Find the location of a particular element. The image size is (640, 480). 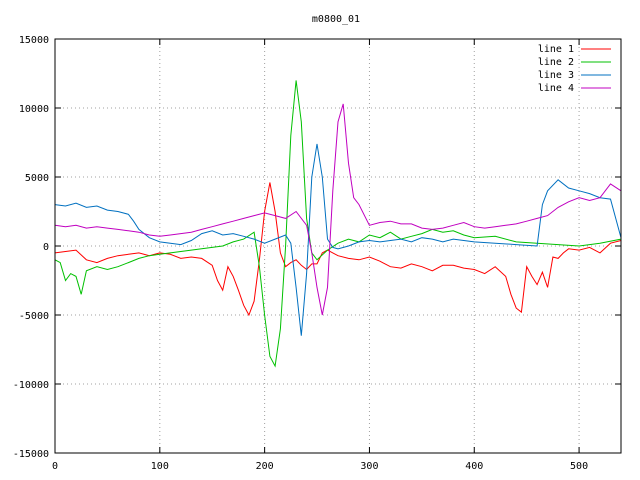

x-tick-label: 400 is located at coordinates (474, 466).